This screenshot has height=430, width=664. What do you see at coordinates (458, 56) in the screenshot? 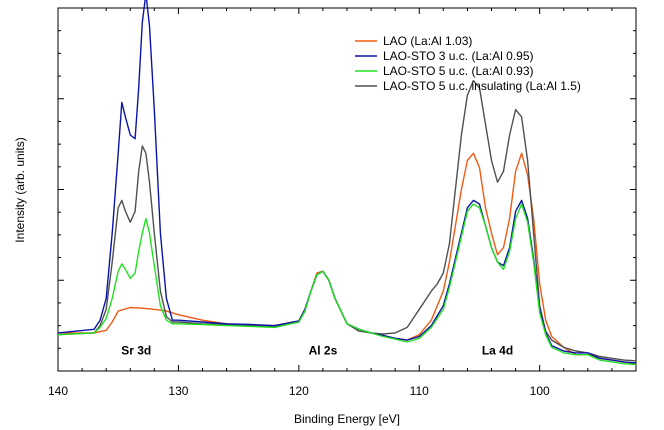
I see `legend-label: LAO-STO 3 u.c. (La:Al 0.95)` at bounding box center [458, 56].